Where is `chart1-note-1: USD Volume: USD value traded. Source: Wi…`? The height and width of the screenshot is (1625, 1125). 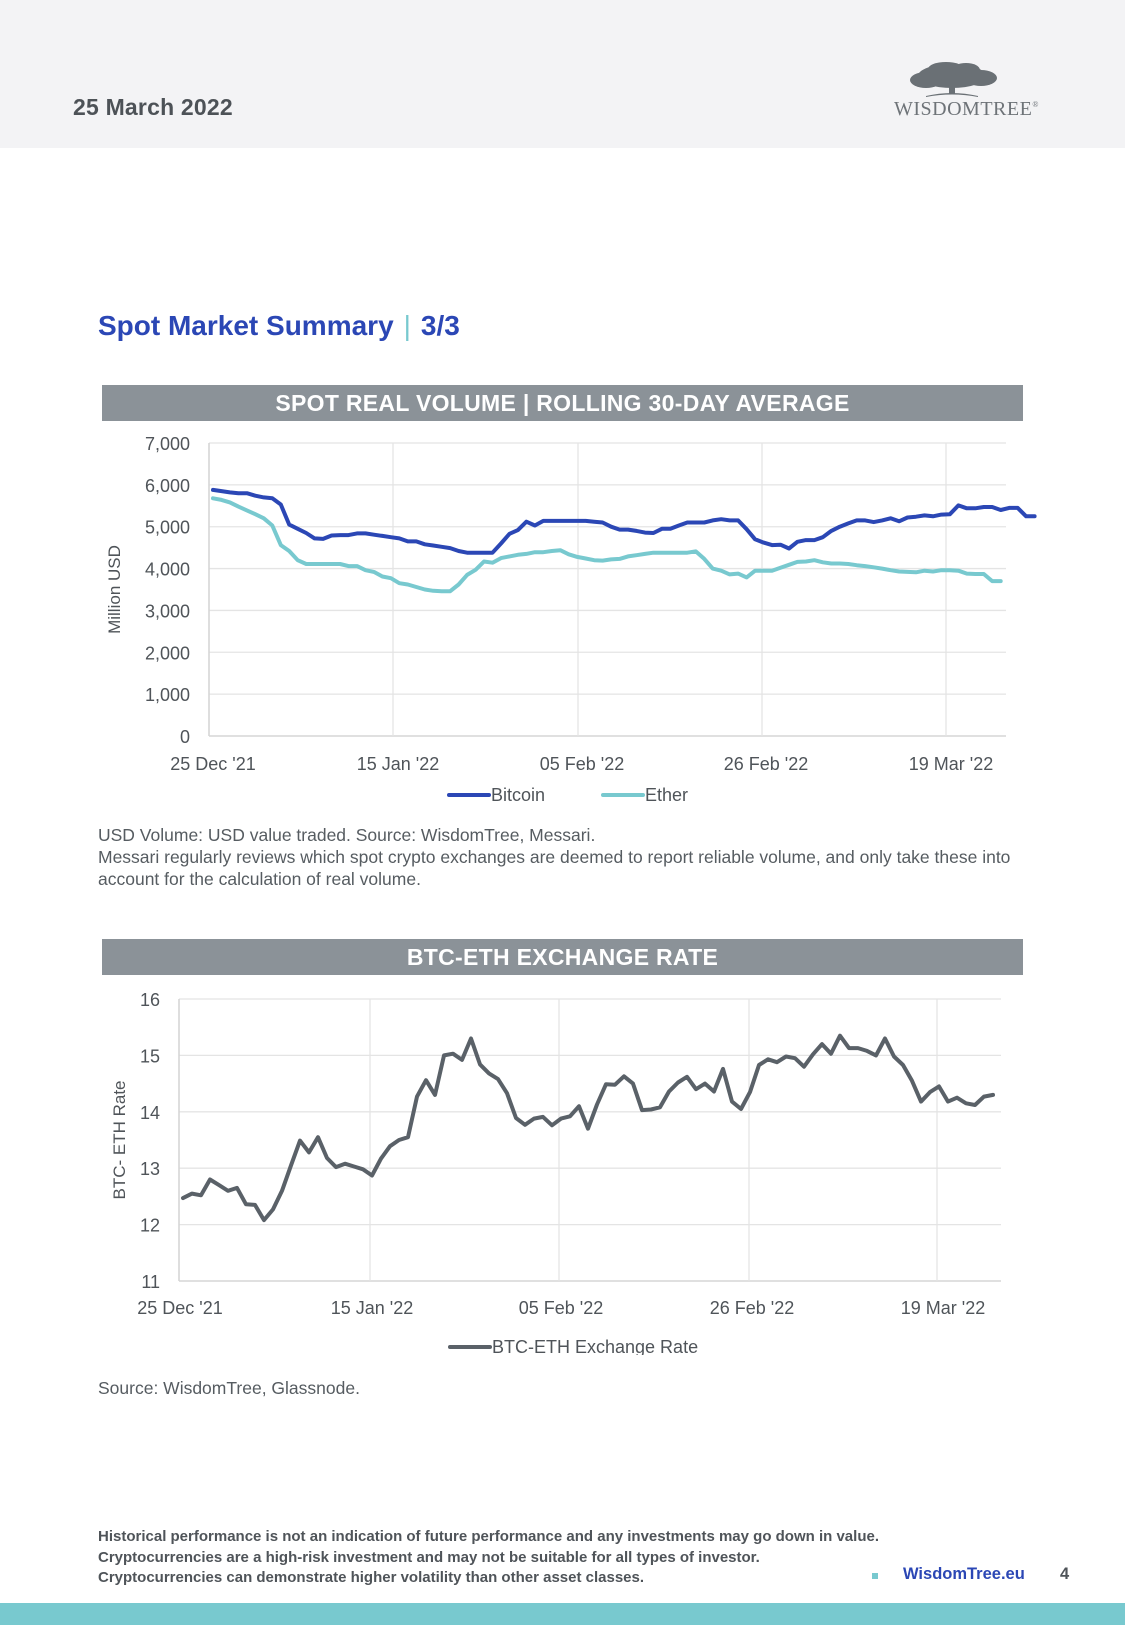 chart1-note-1: USD Volume: USD value traded. Source: Wi… is located at coordinates (347, 835).